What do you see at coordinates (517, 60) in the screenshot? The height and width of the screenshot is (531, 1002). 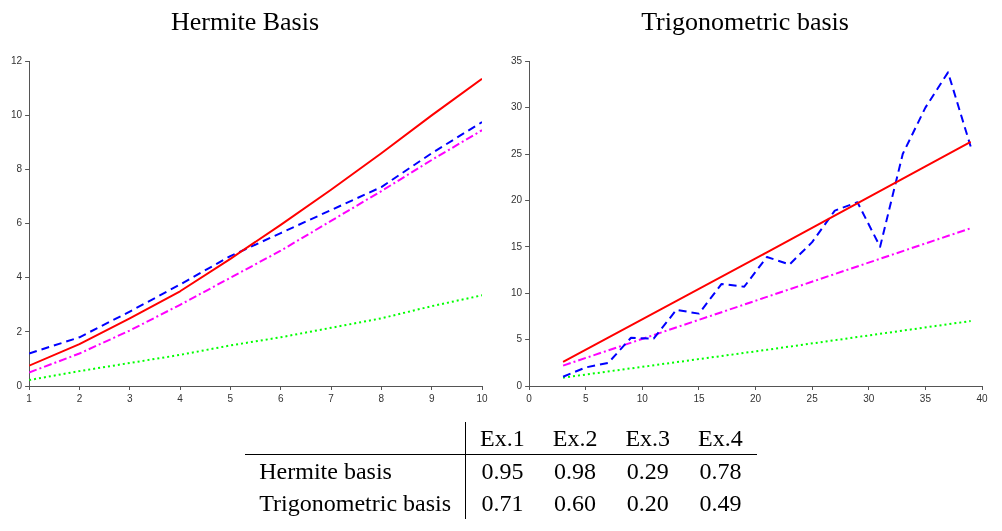 I see `y-tick-label: 35` at bounding box center [517, 60].